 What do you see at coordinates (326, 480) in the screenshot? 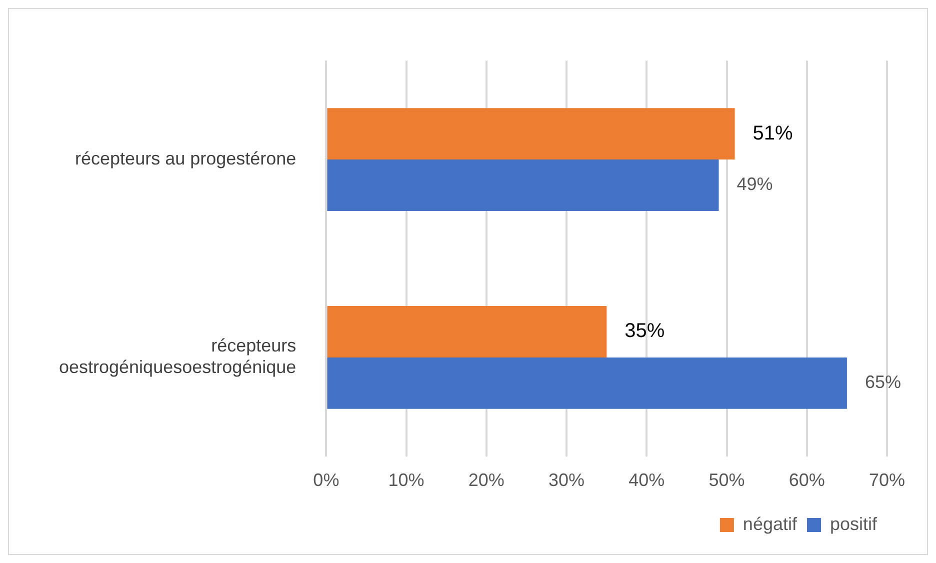
I see `x-tick-label: 0%` at bounding box center [326, 480].